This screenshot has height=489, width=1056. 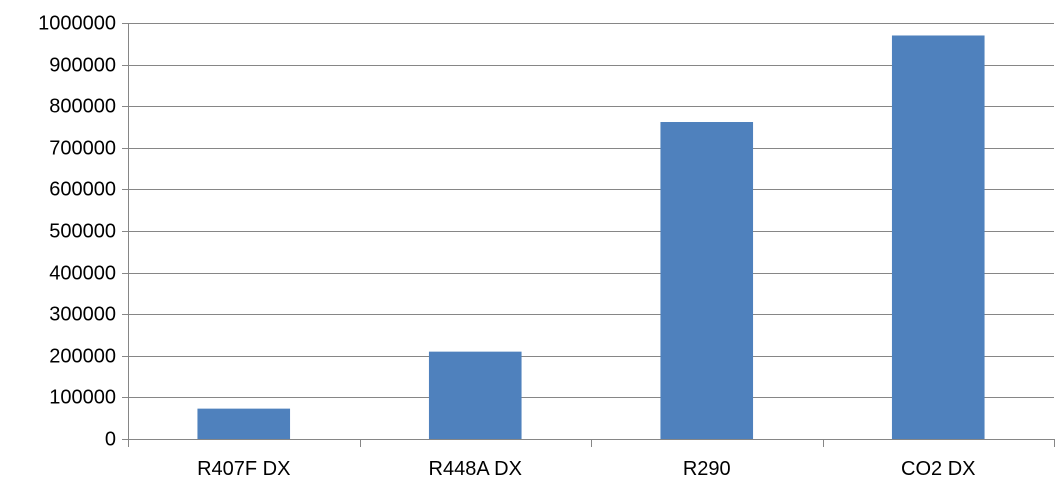 I want to click on y-tick-label: 200000, so click(x=82, y=357).